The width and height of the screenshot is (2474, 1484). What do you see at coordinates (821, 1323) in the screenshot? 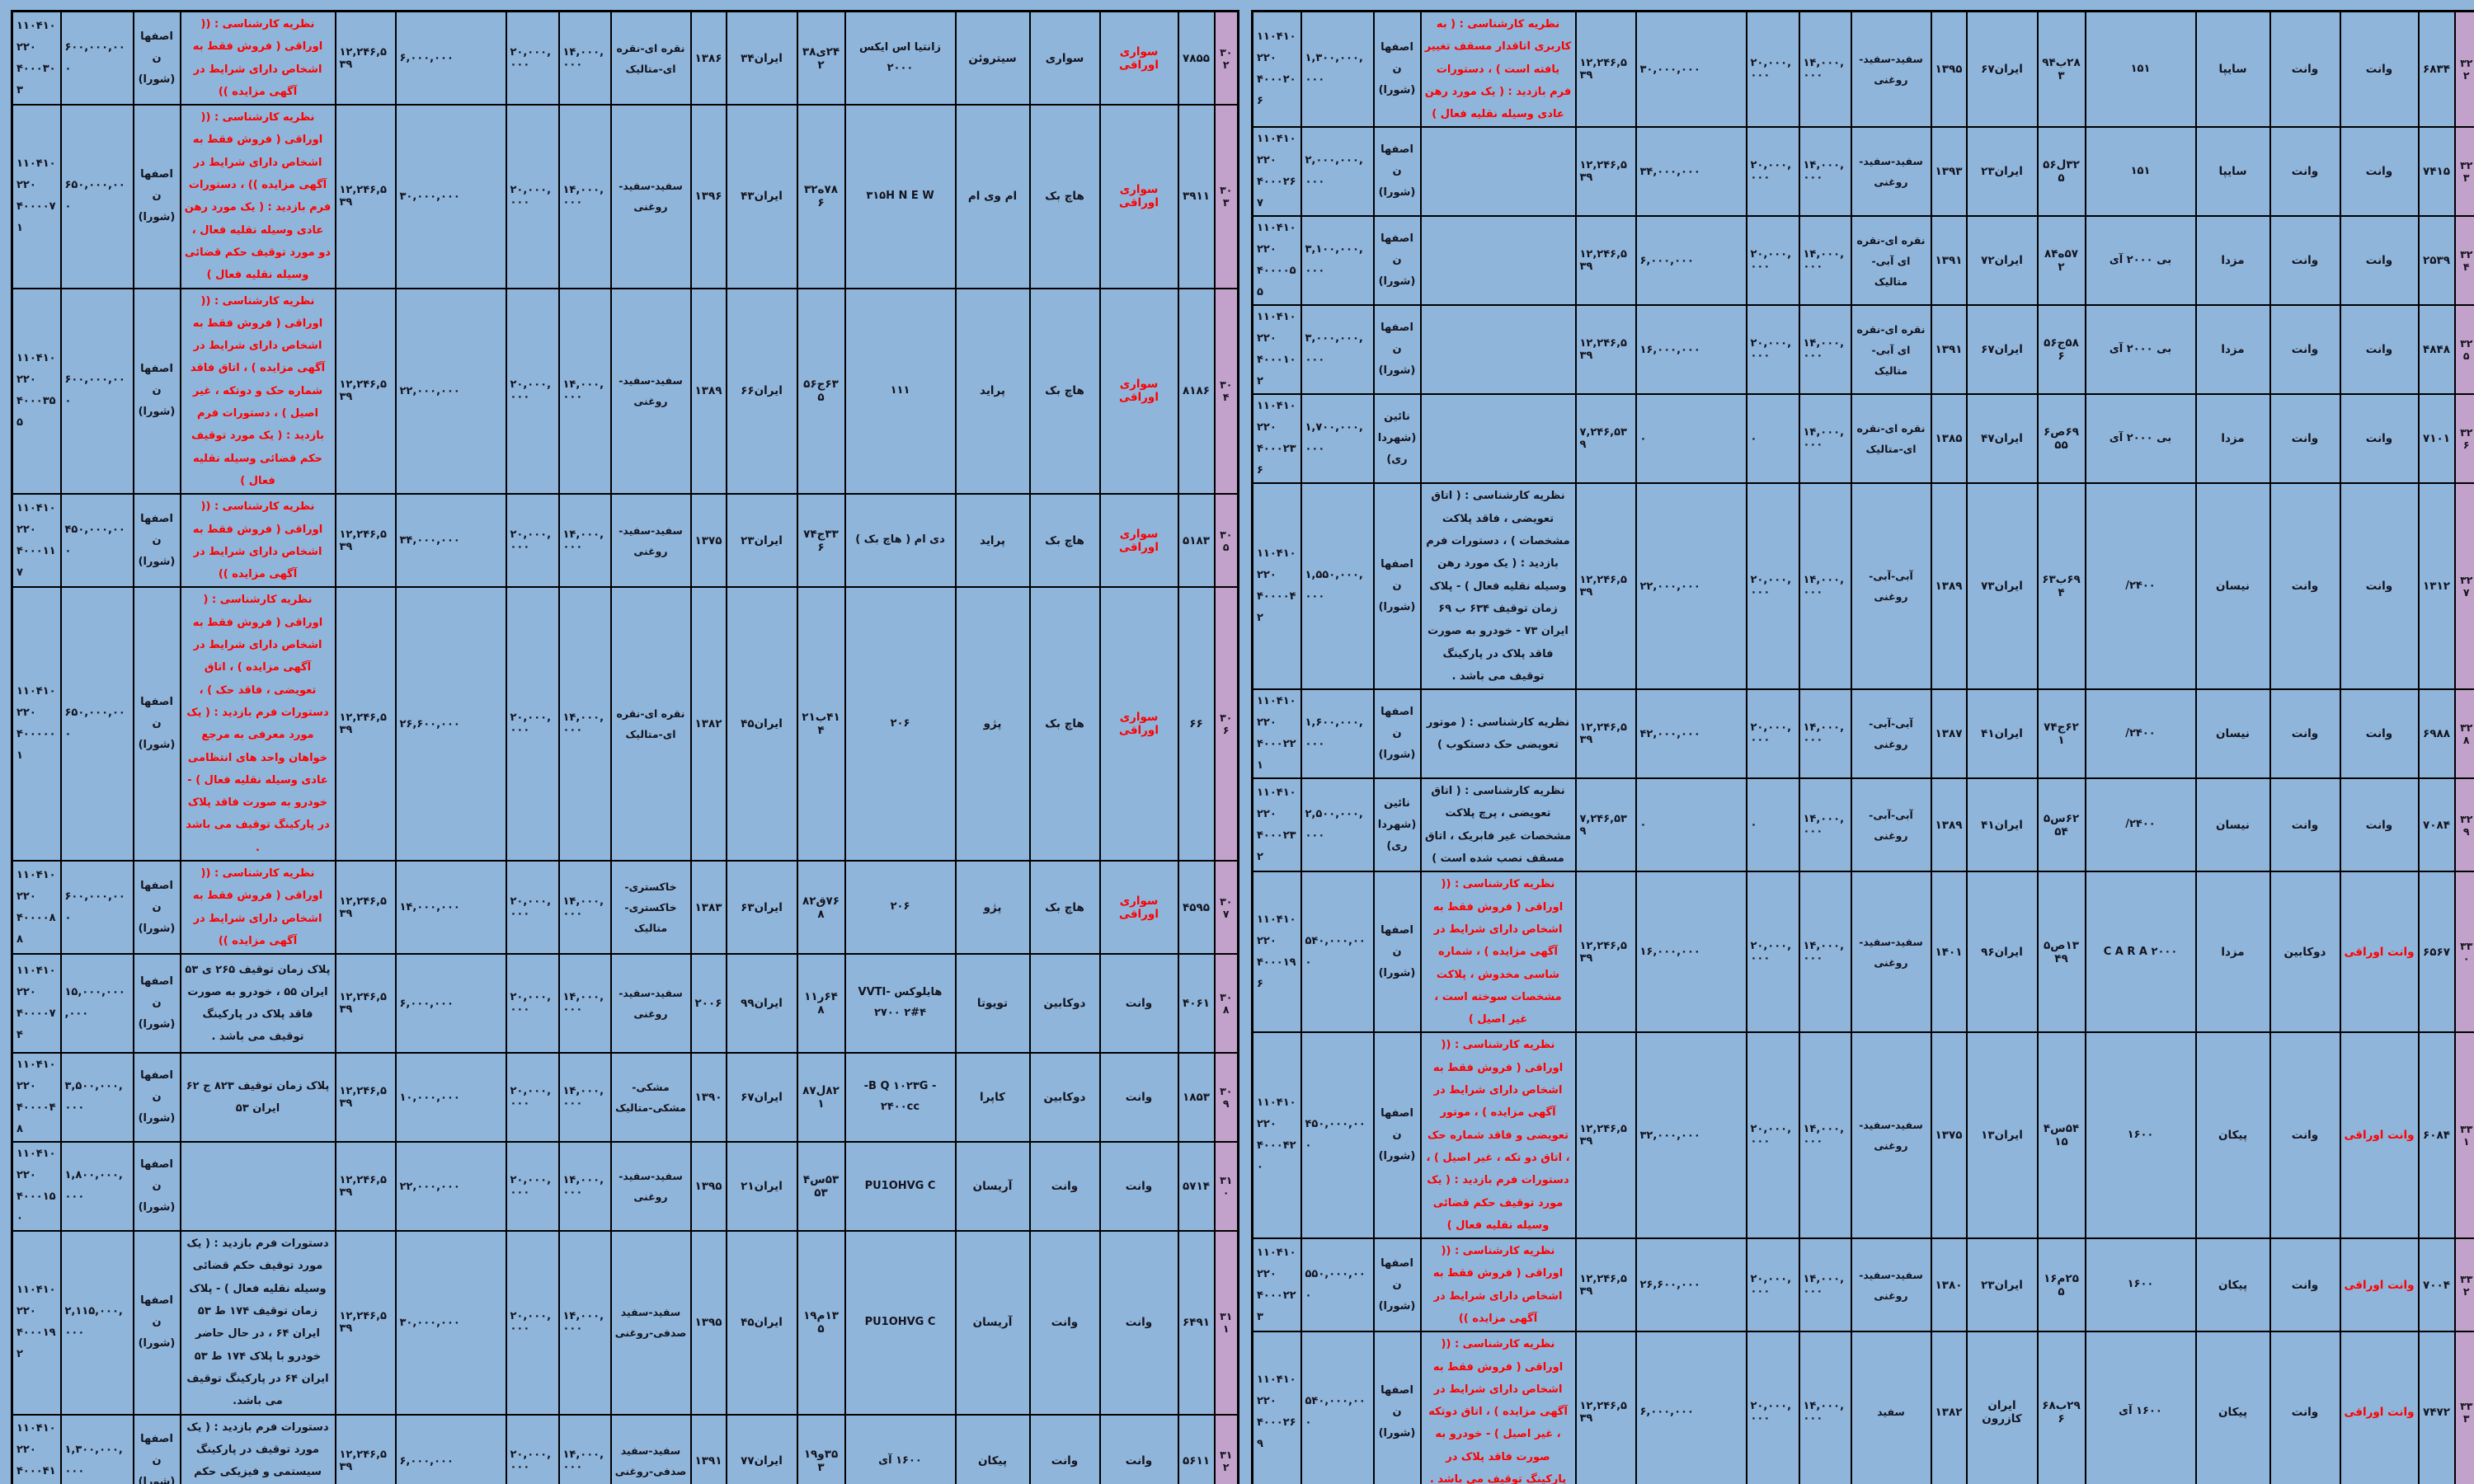
I see `plate-serial-cell: ۱۳م۱۹۵` at bounding box center [821, 1323].